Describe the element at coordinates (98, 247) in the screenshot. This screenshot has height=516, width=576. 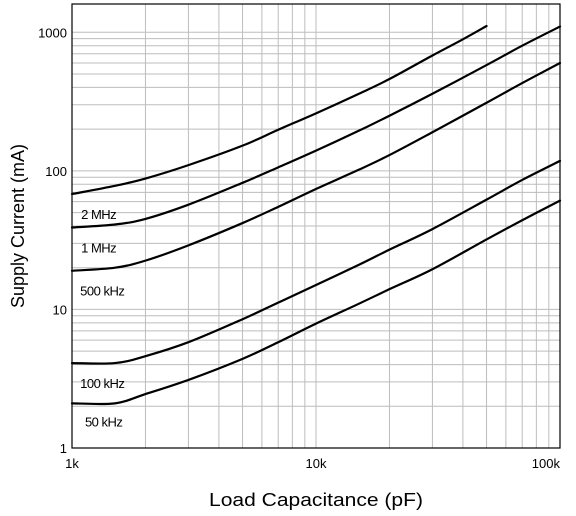
I see `series-label-1: 1 MHz` at that location.